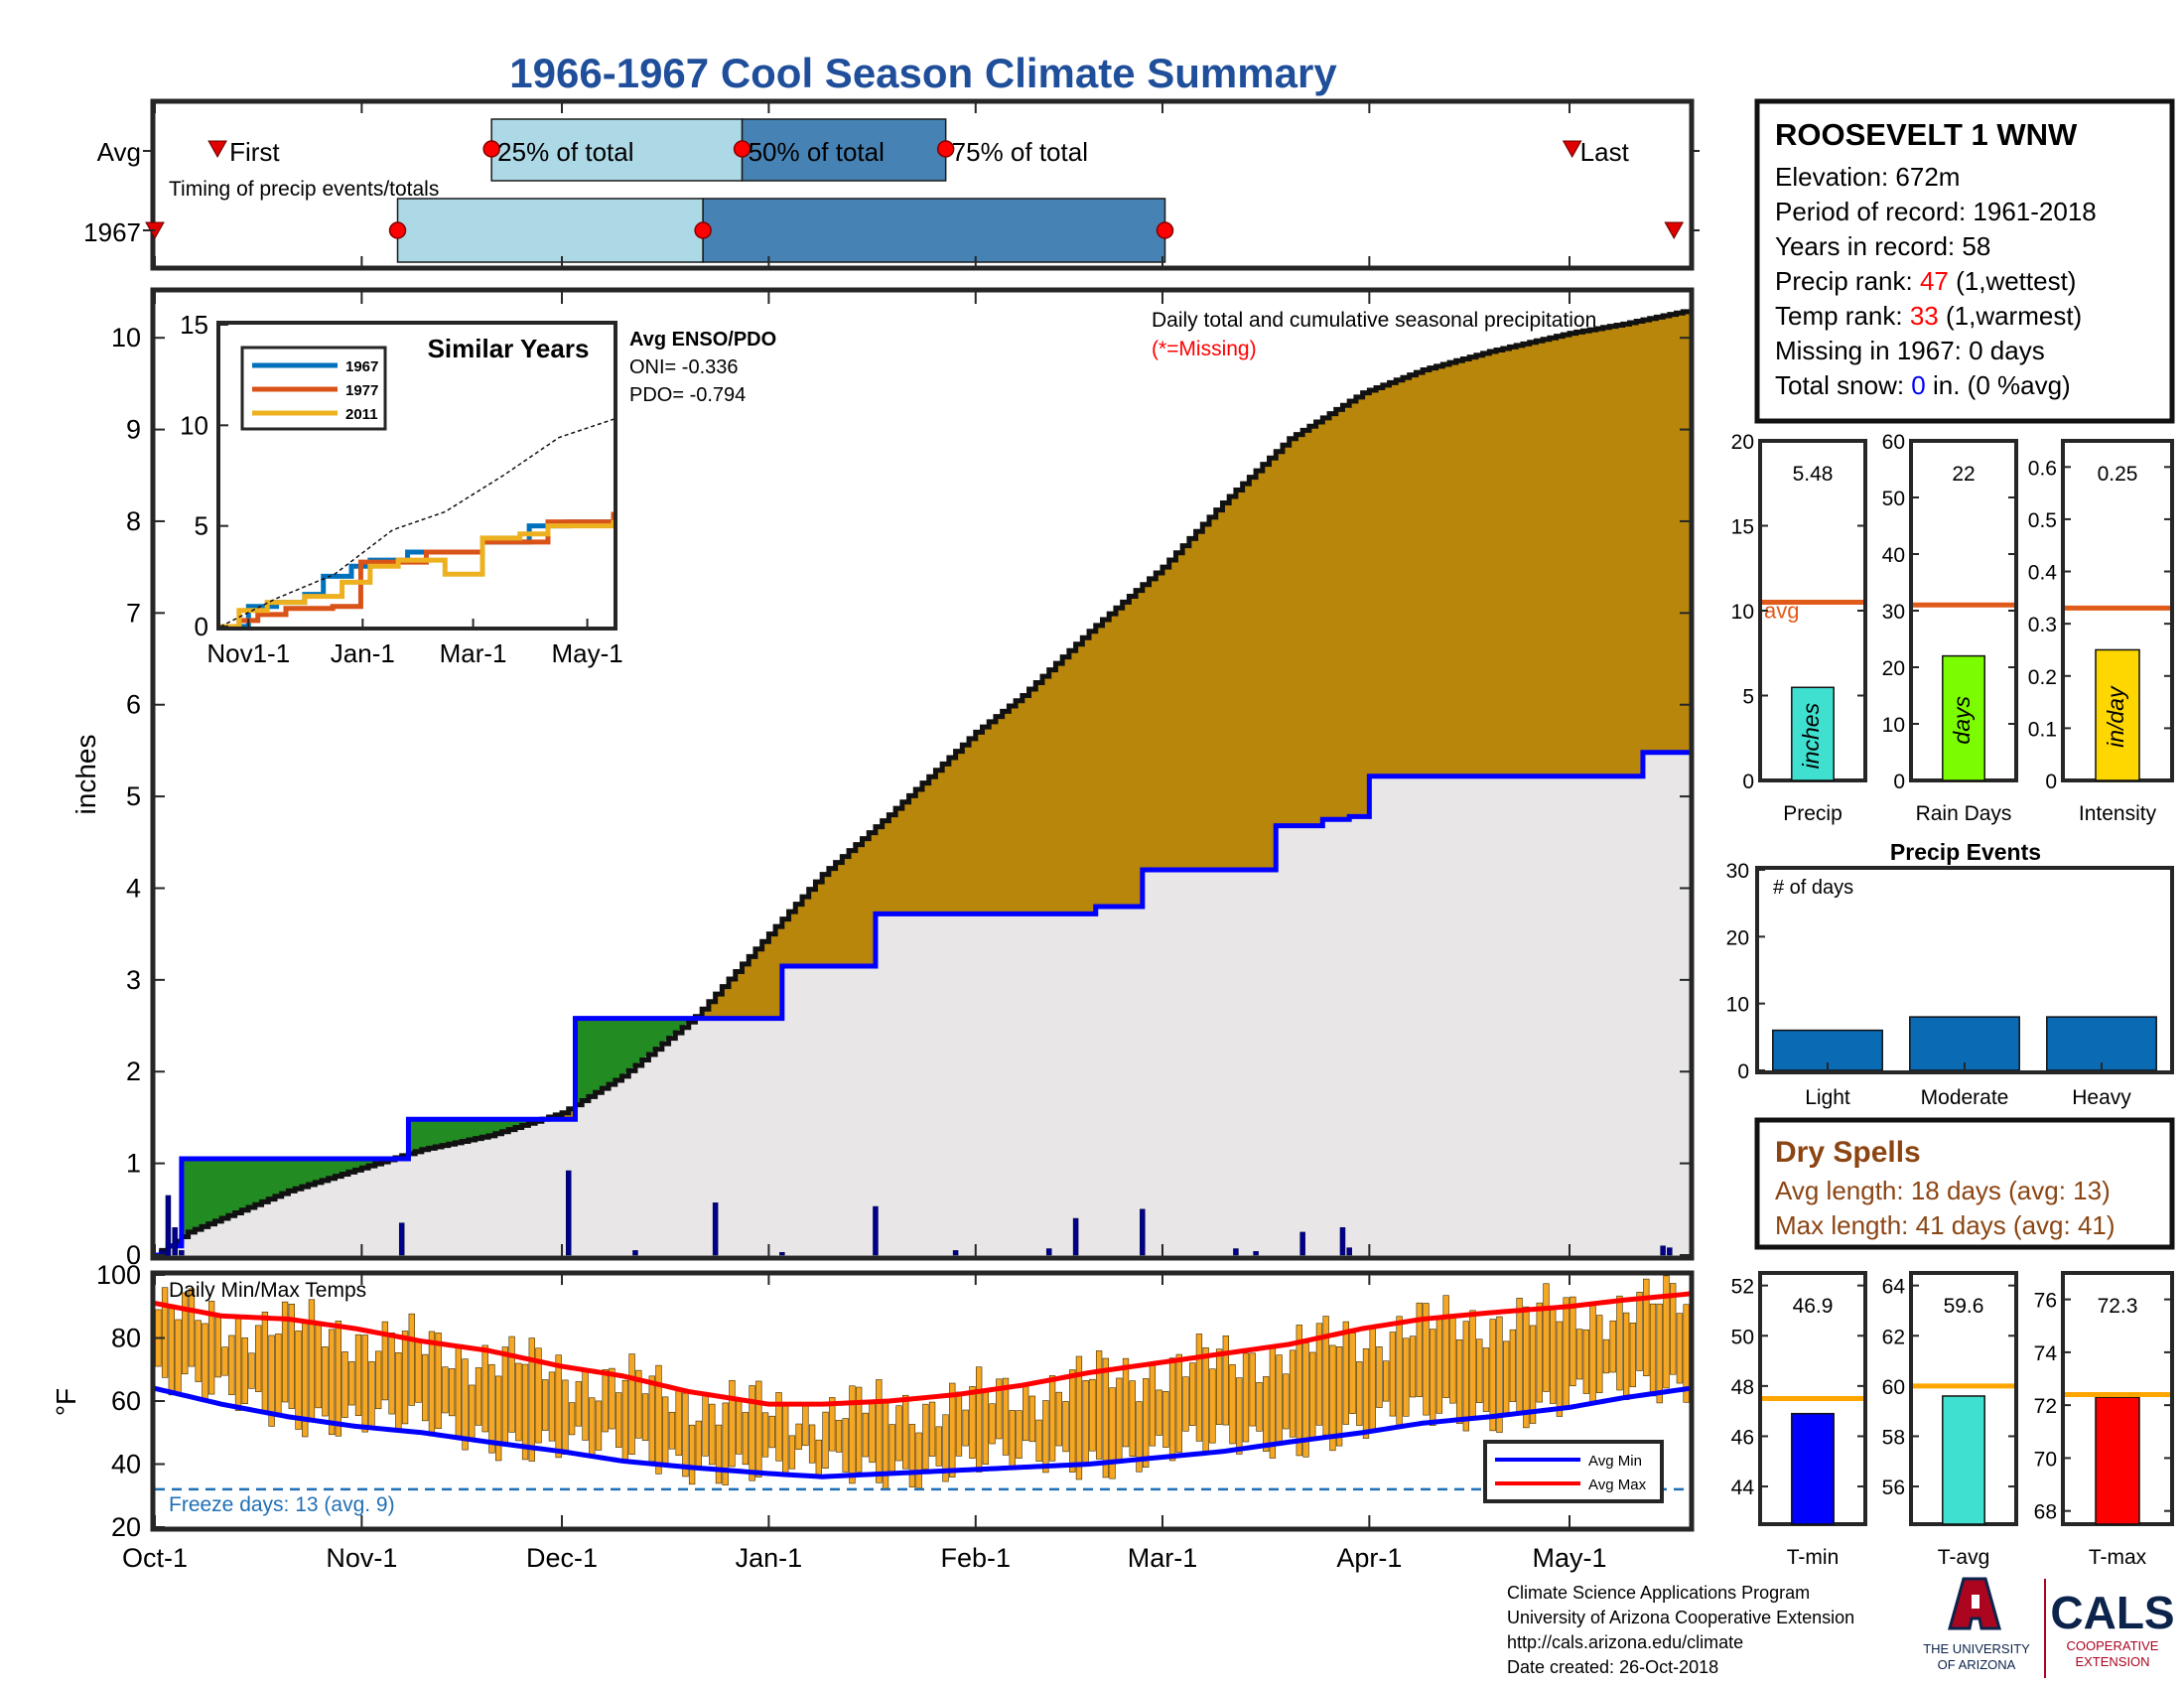  I want to click on station-snow: Total snow: 0 in. (0 %avg), so click(1923, 385).